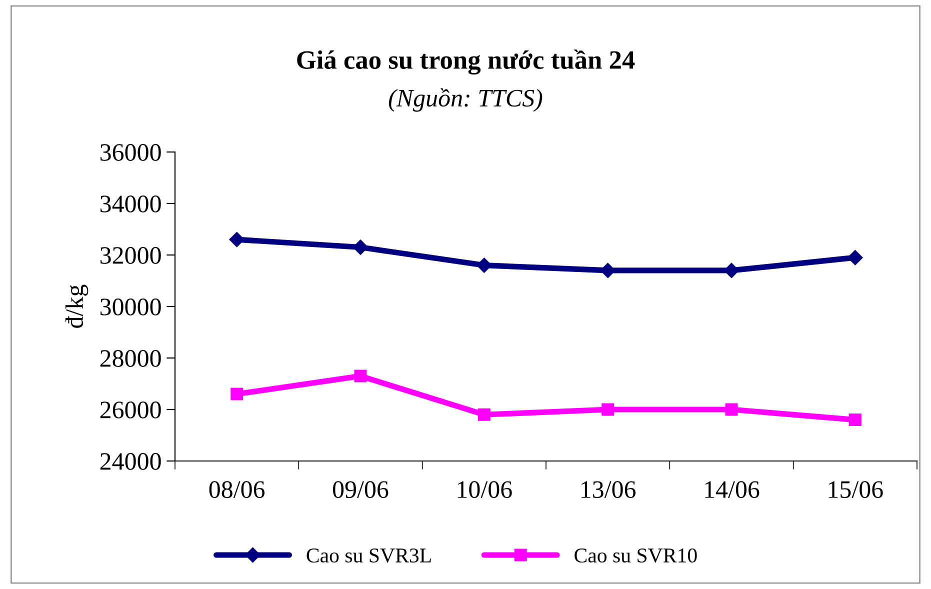 The height and width of the screenshot is (589, 931). I want to click on x-tick-label: 13/06, so click(609, 489).